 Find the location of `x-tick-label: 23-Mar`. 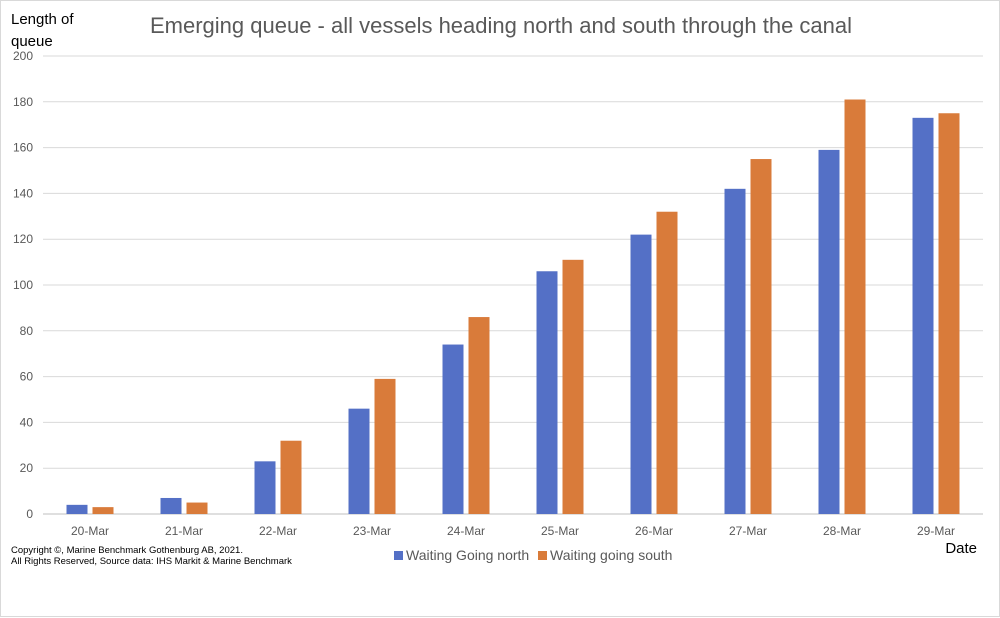

x-tick-label: 23-Mar is located at coordinates (372, 531).